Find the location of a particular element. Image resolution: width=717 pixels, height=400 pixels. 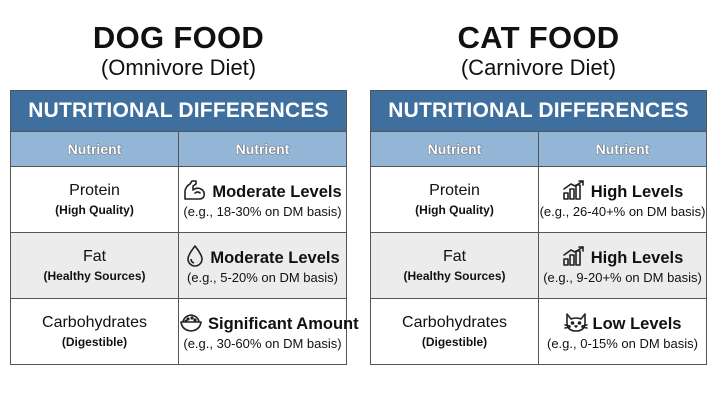

panel-title: CAT FOOD is located at coordinates (538, 37).